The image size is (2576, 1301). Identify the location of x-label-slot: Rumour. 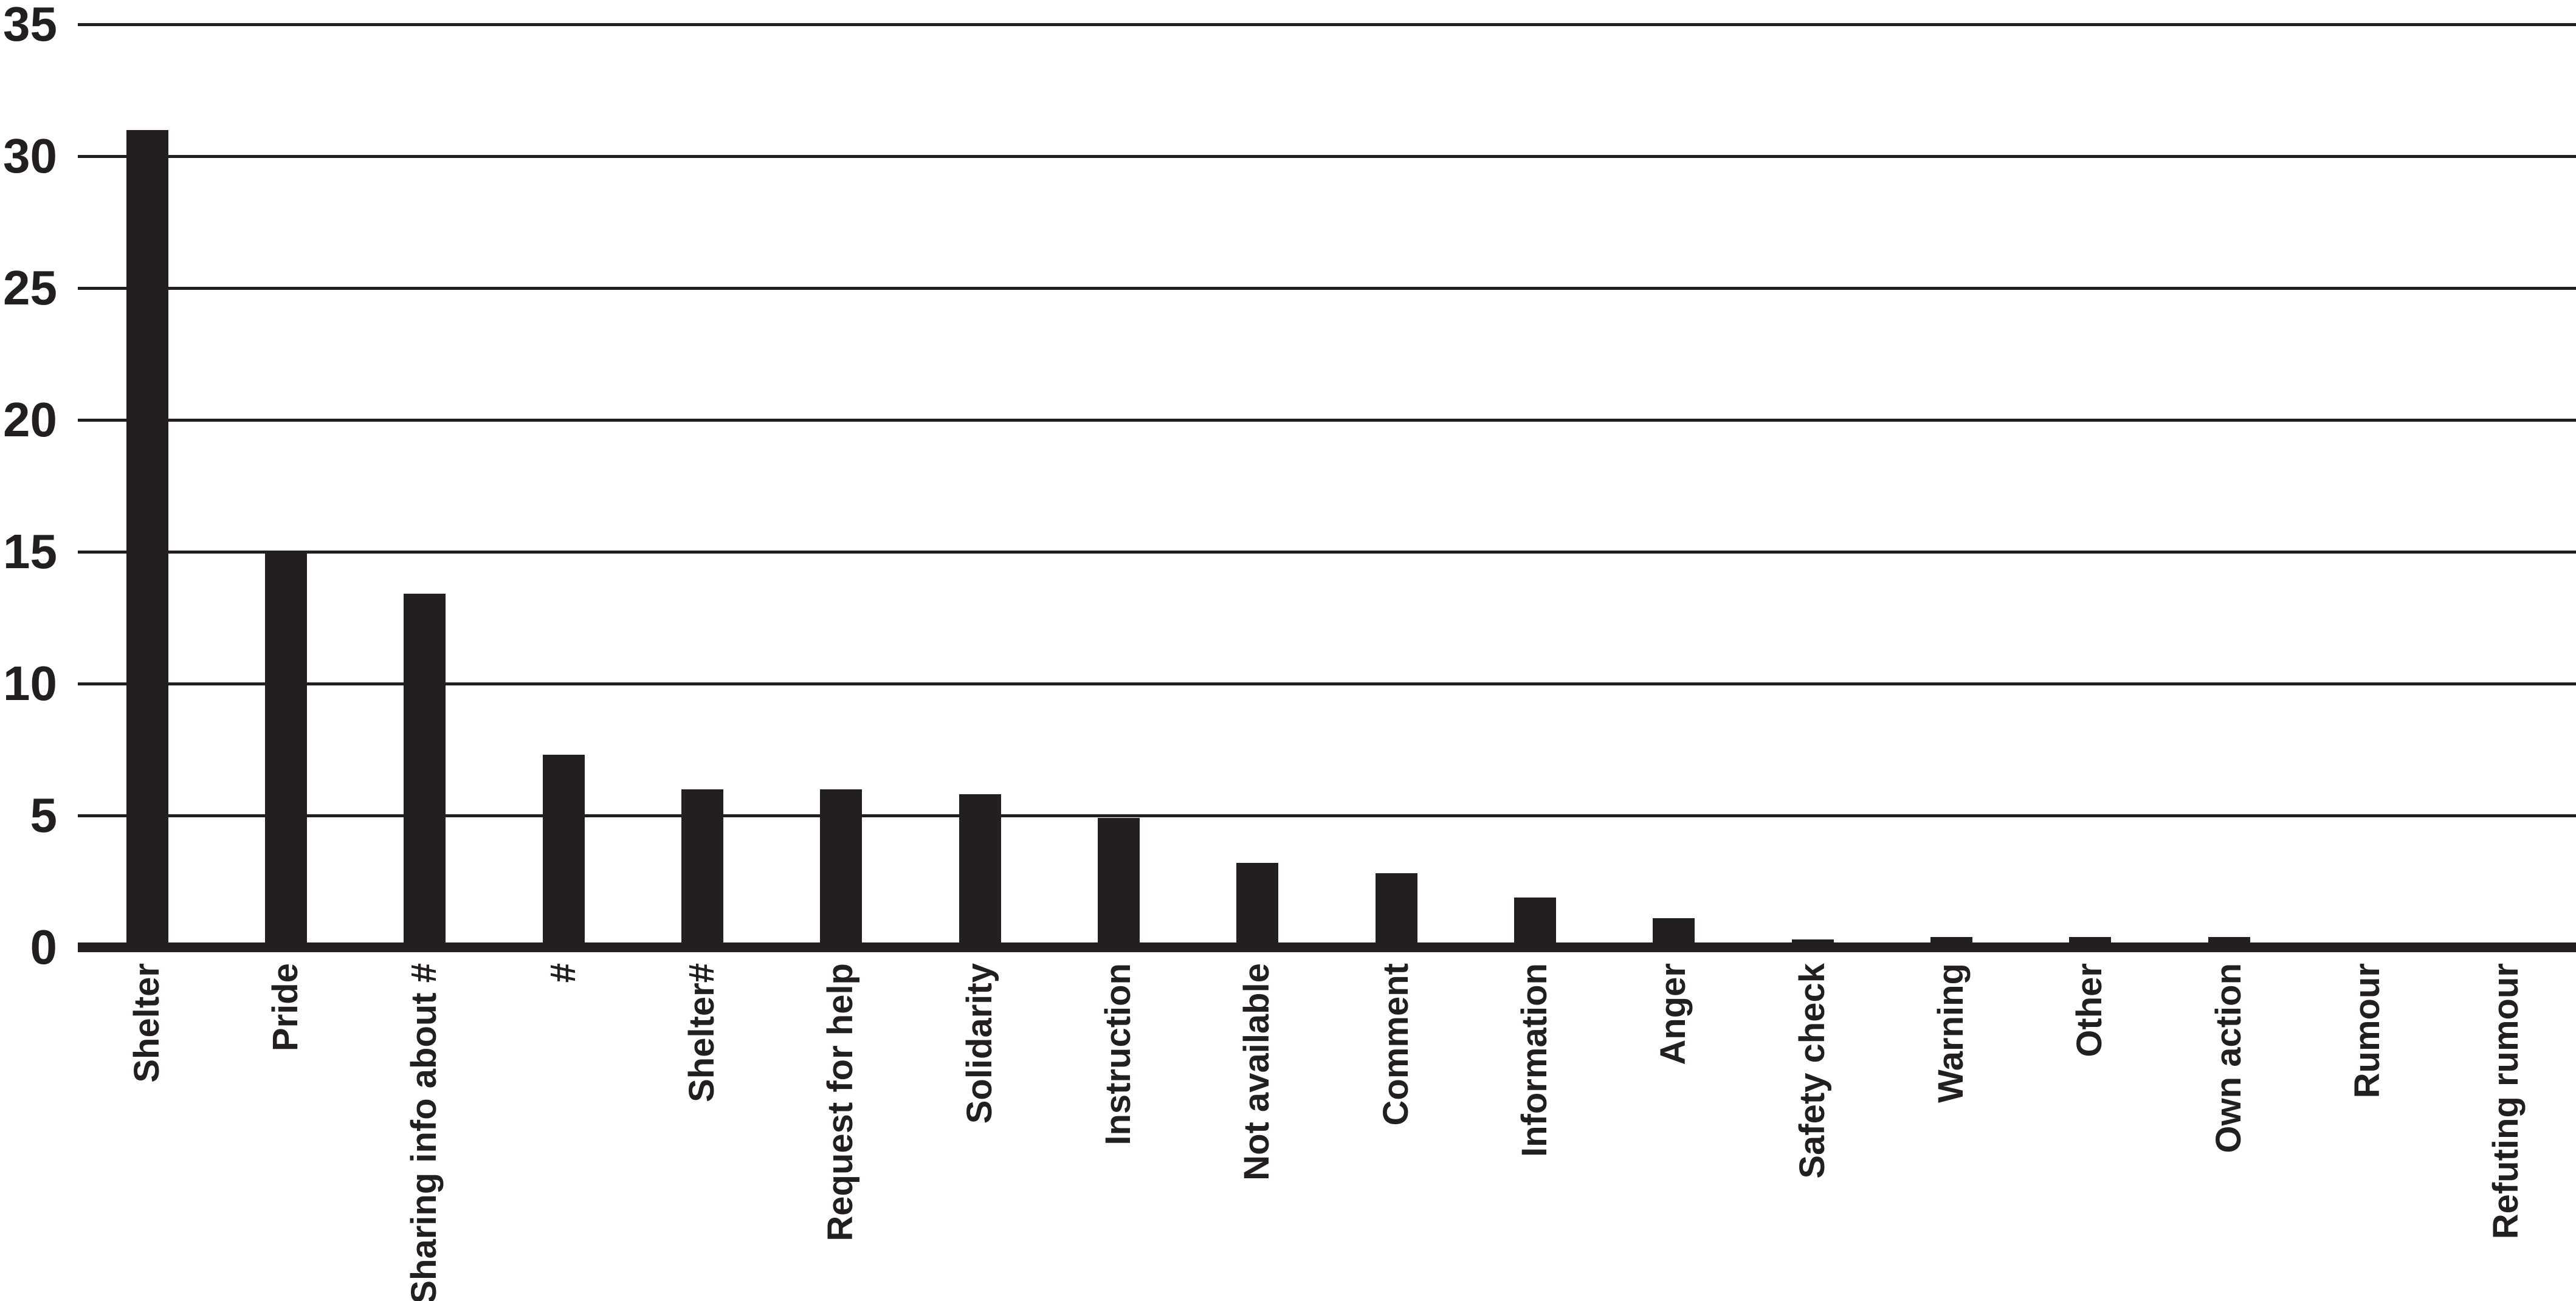
(2367, 1030).